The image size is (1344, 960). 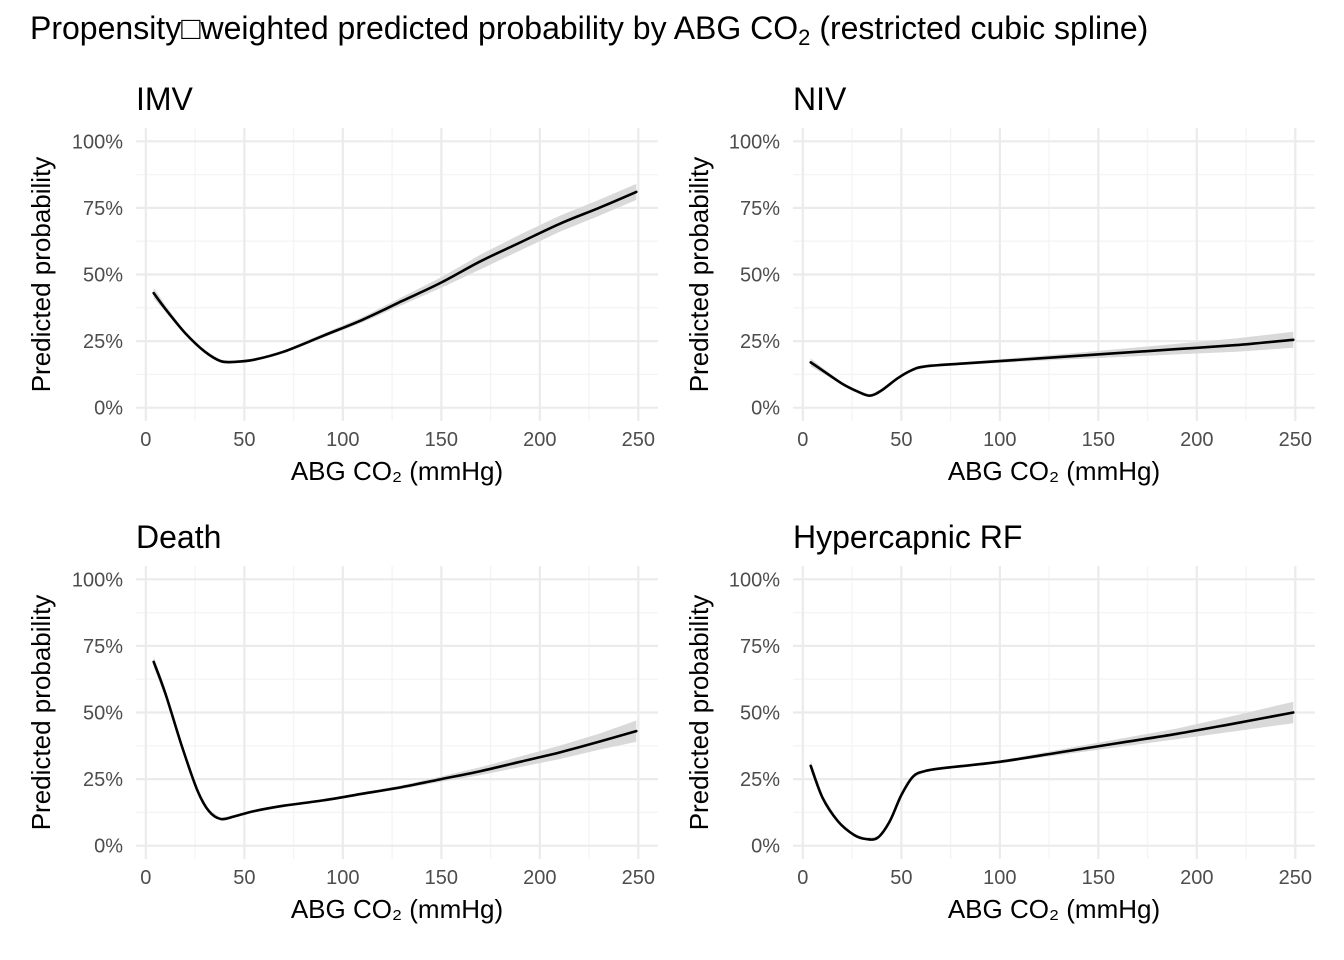 What do you see at coordinates (165, 99) in the screenshot?
I see `panel-title: IMV` at bounding box center [165, 99].